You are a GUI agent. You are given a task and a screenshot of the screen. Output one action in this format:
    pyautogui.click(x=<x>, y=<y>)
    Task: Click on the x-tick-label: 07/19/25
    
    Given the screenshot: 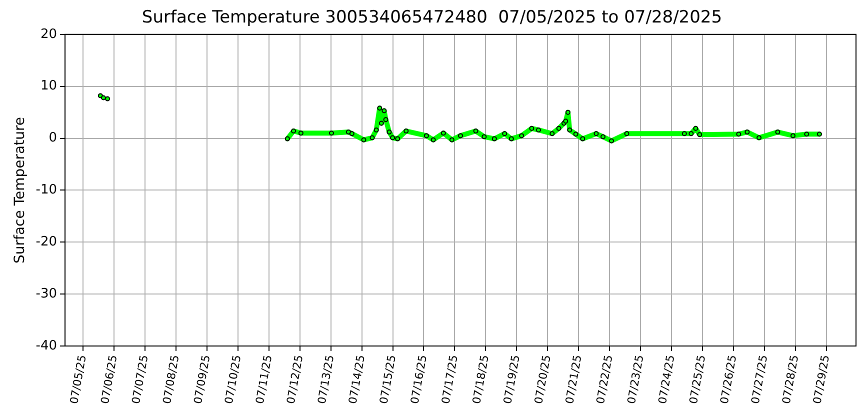 What is the action you would take?
    pyautogui.click(x=511, y=379)
    